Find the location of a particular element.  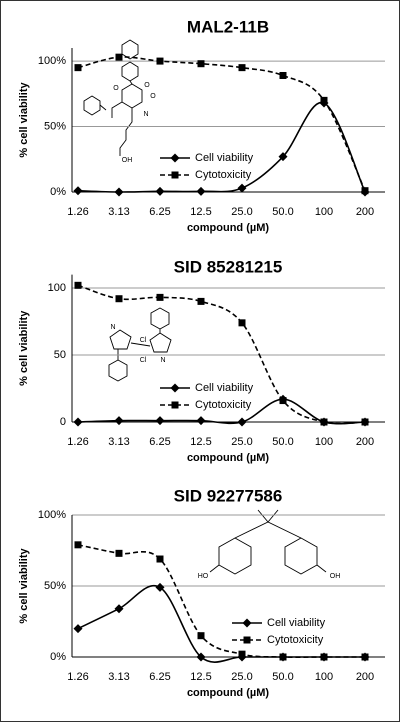

y-tick-label: 50 is located at coordinates (60, 355).